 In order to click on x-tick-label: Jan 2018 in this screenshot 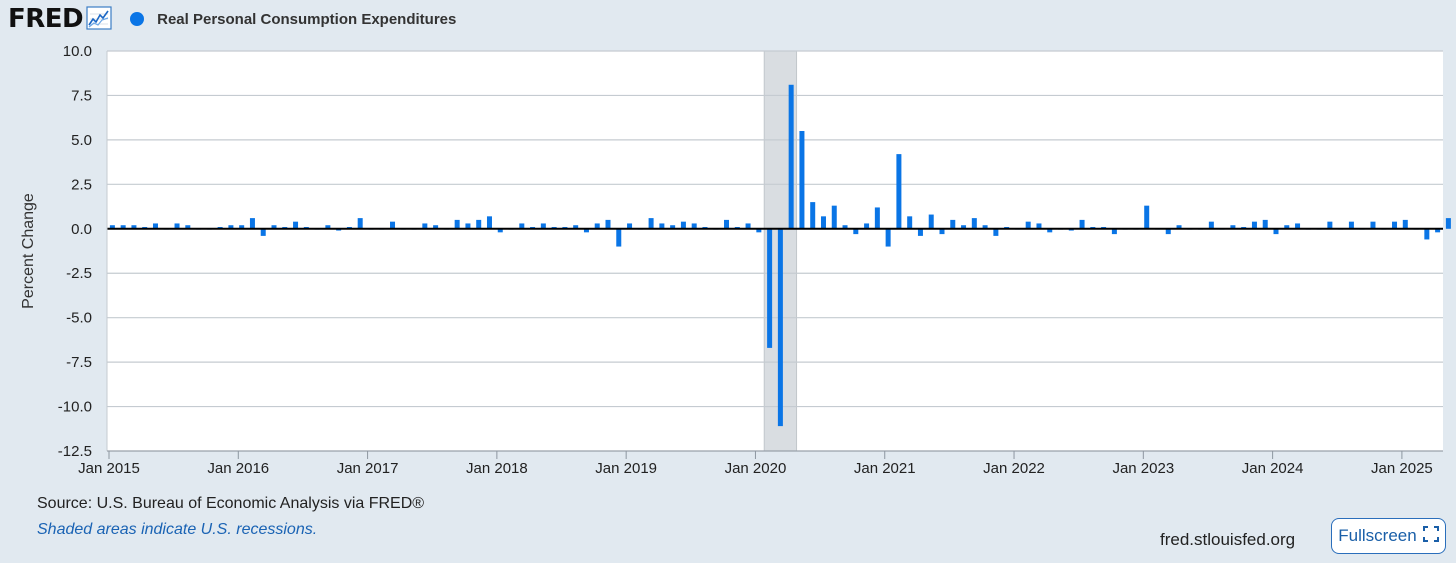, I will do `click(497, 468)`.